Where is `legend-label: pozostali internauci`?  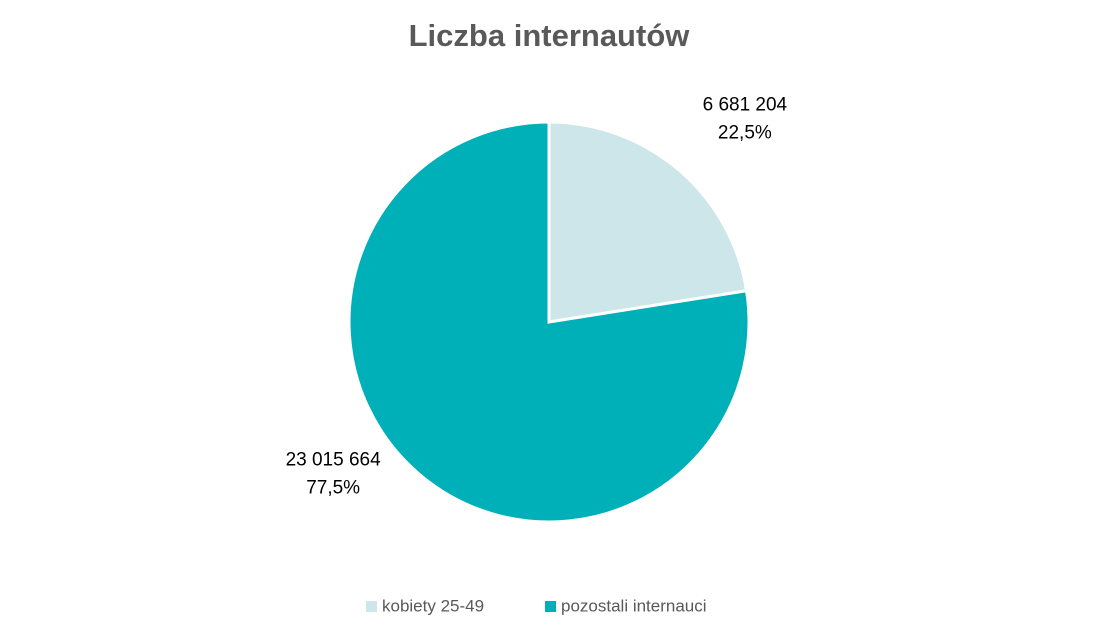 legend-label: pozostali internauci is located at coordinates (634, 605).